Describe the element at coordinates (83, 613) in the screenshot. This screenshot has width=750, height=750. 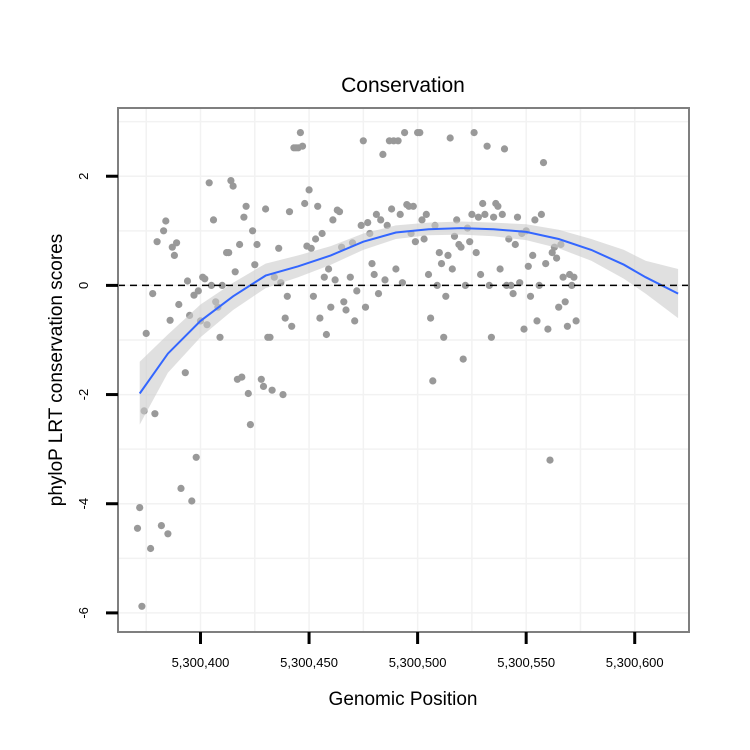
I see `y-tick-label: -6` at that location.